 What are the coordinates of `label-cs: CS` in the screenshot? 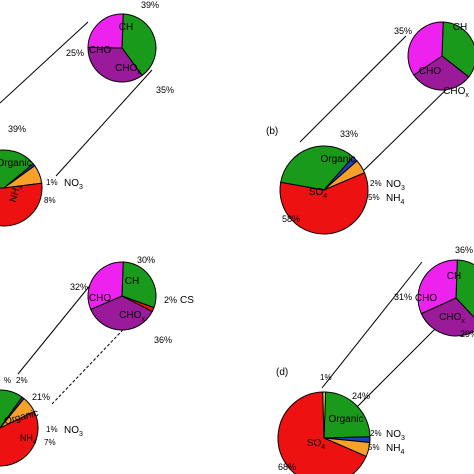 It's located at (187, 300).